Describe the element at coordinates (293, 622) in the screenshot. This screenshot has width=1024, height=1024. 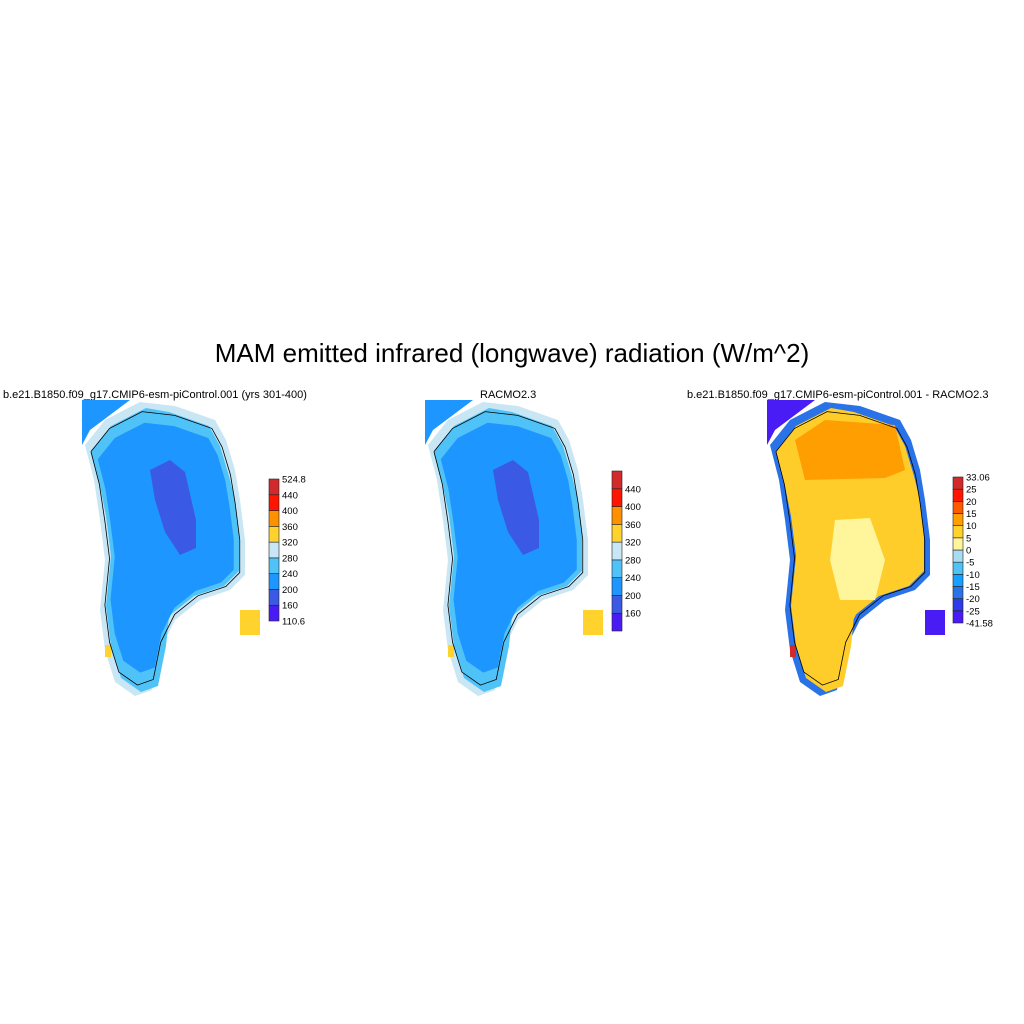
I see `colorbar-tick-label: 110.6` at that location.